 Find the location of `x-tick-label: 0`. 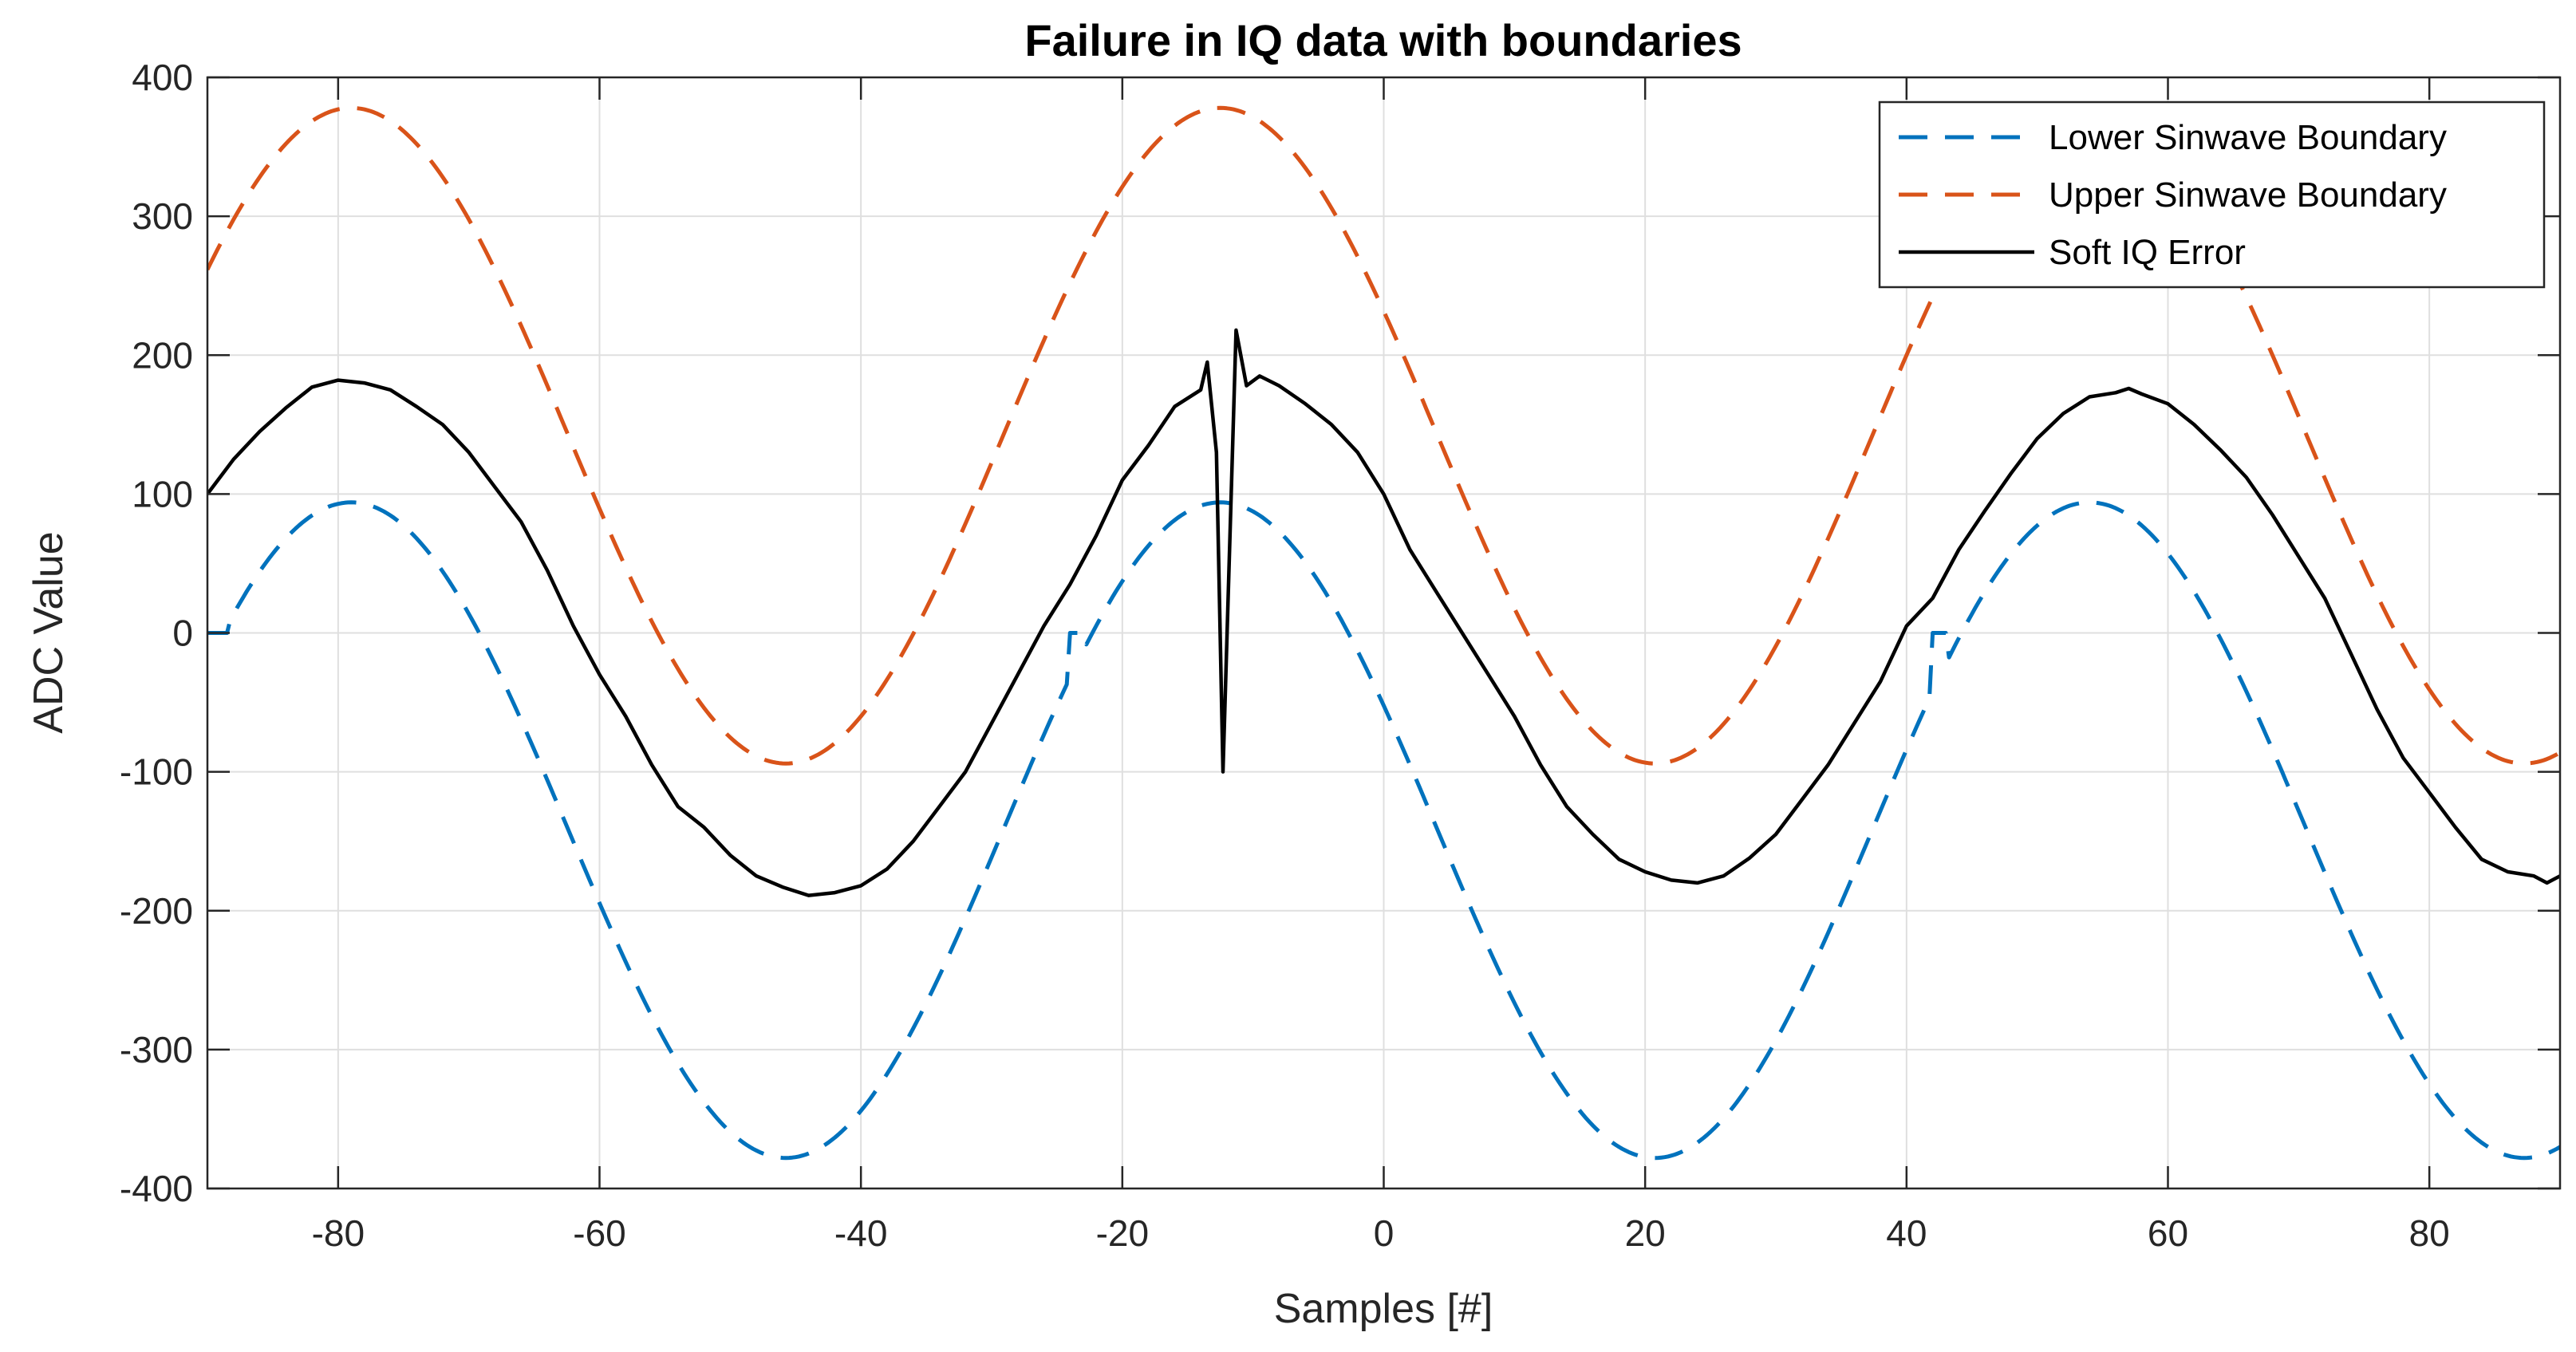

x-tick-label: 0 is located at coordinates (1384, 1233).